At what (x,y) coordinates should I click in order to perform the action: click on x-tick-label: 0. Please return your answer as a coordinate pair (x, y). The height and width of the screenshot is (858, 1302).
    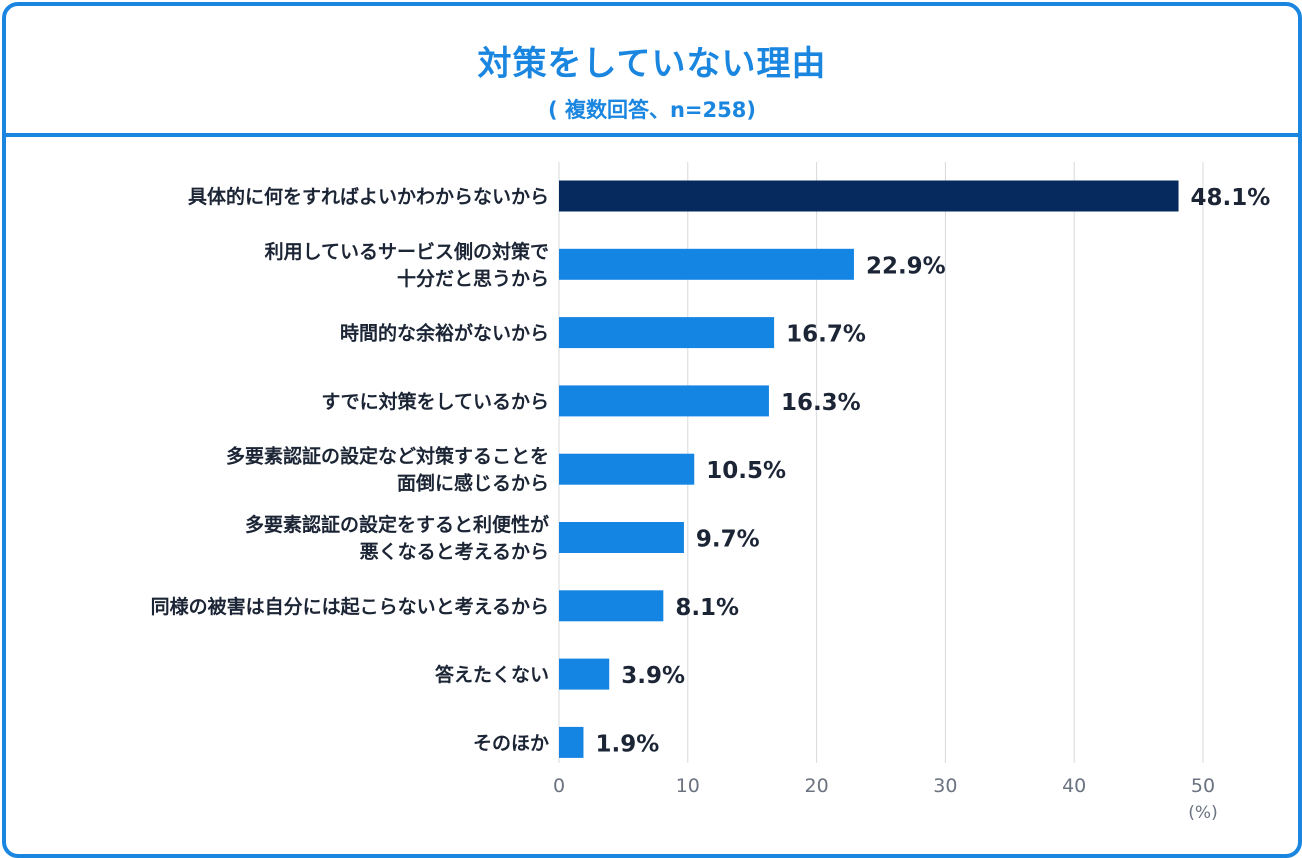
    Looking at the image, I should click on (559, 786).